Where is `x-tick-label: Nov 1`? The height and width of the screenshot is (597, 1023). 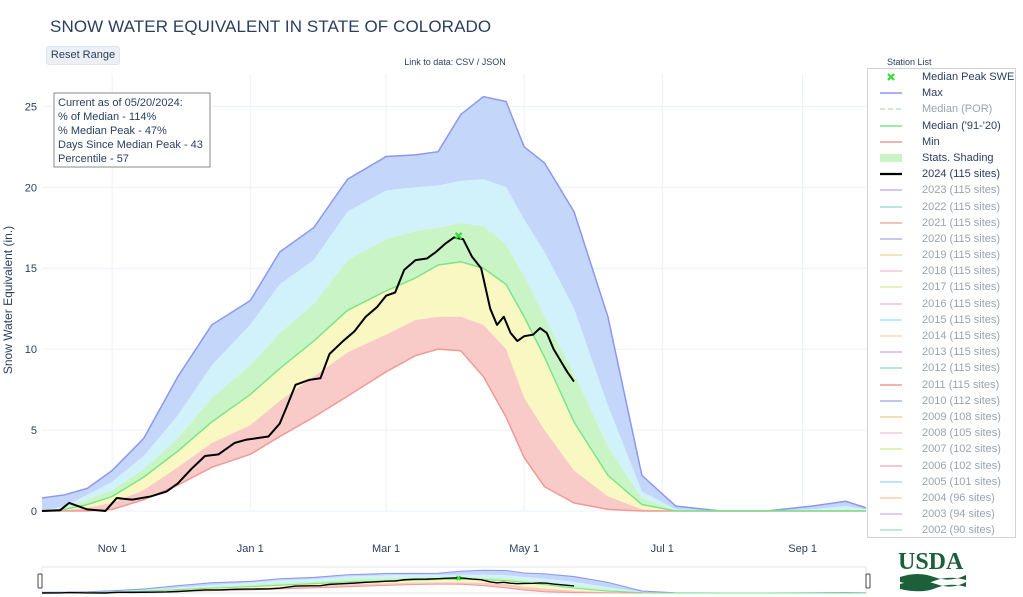 x-tick-label: Nov 1 is located at coordinates (112, 549).